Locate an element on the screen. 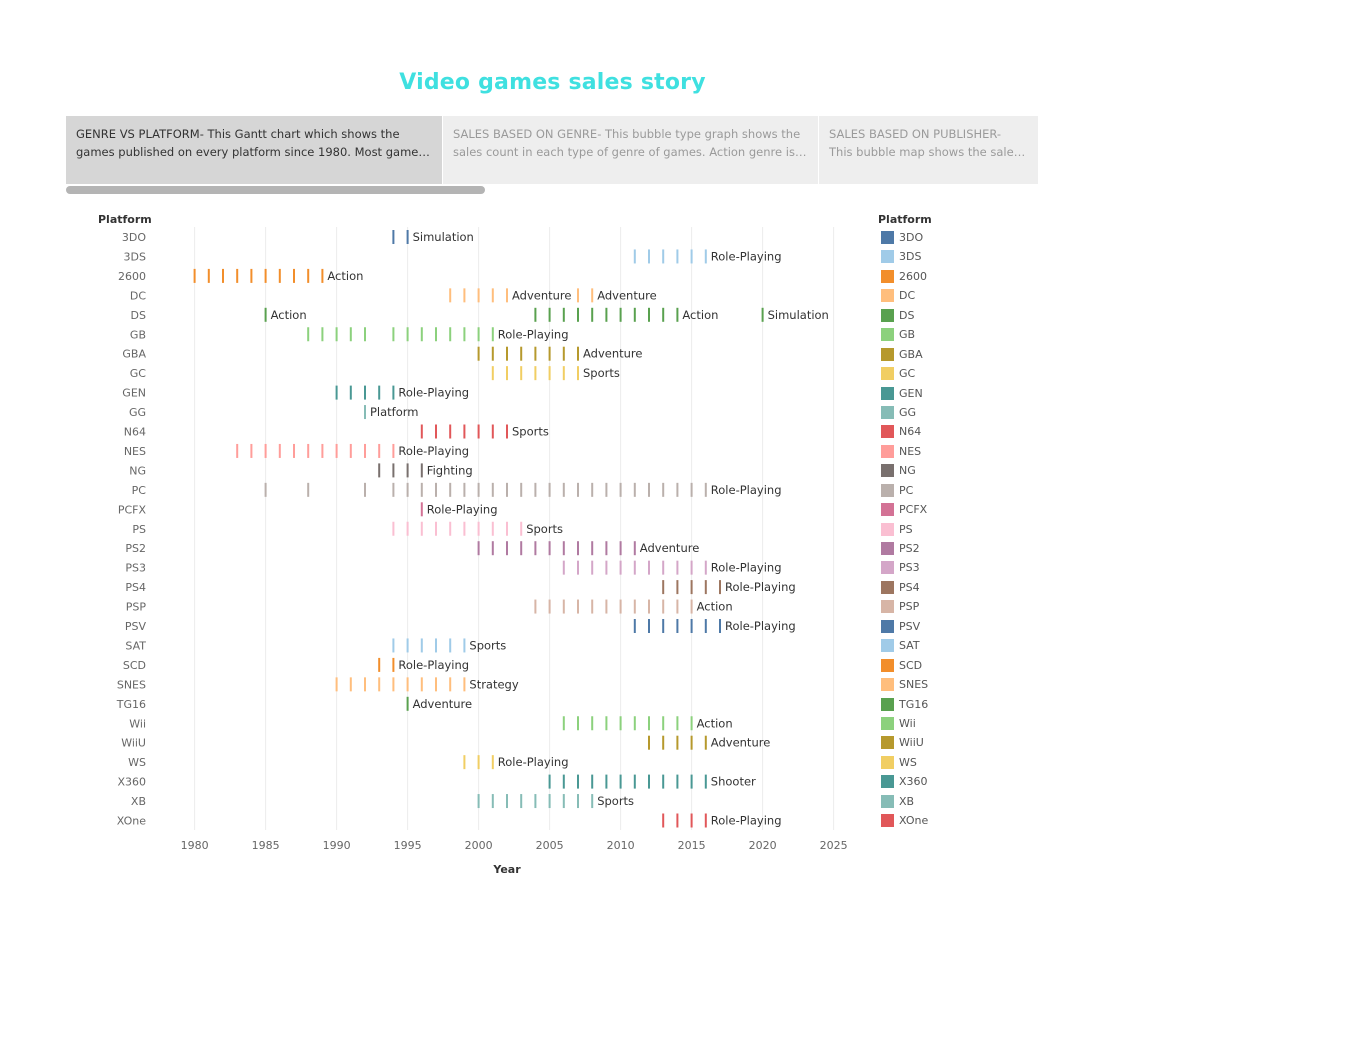 The image size is (1345, 1049). legend-item: GB is located at coordinates (905, 334).